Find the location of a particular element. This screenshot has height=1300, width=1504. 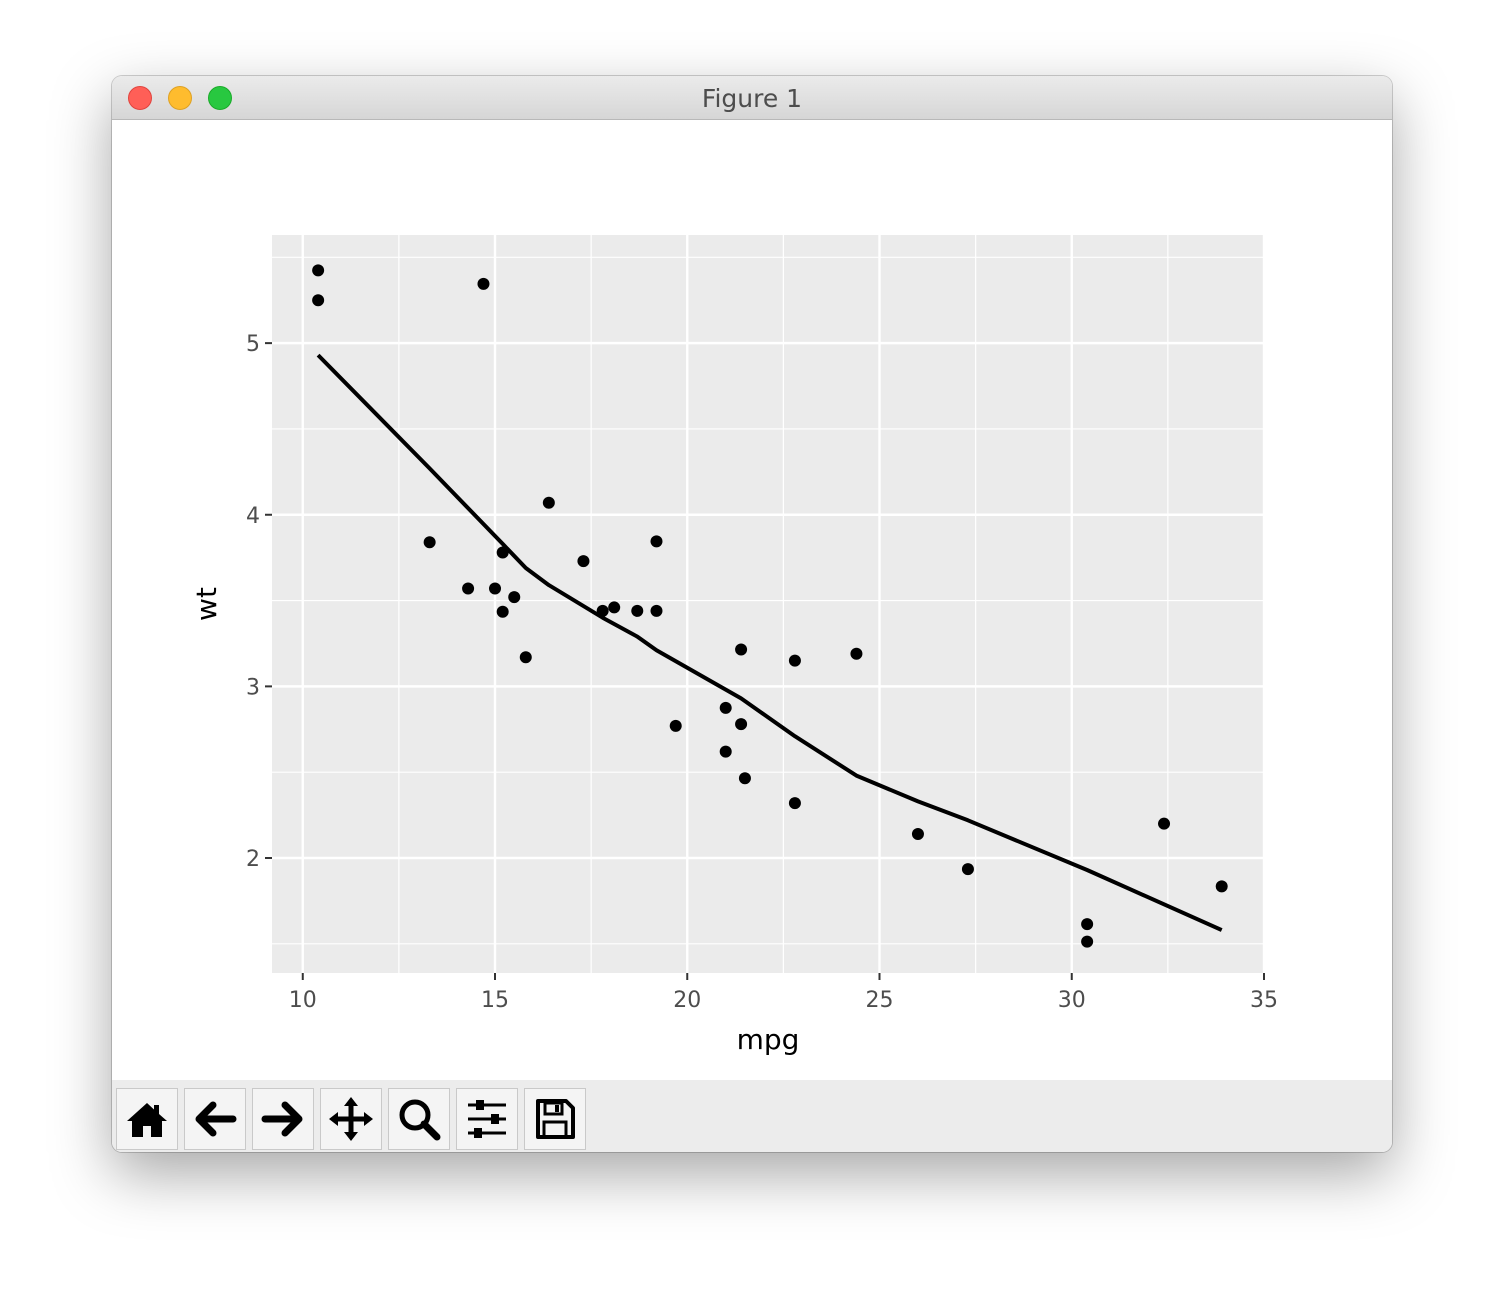

y-tick-label: 4 is located at coordinates (253, 516).